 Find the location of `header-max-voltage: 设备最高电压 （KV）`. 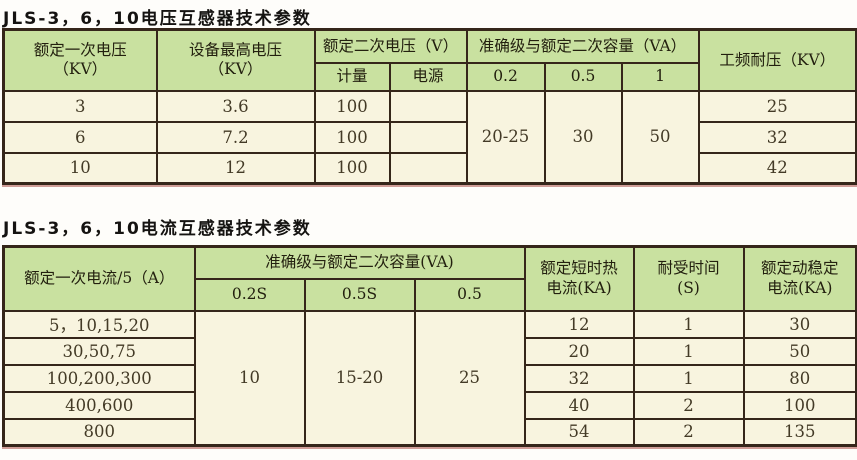

header-max-voltage: 设备最高电压 （KV） is located at coordinates (235, 60).